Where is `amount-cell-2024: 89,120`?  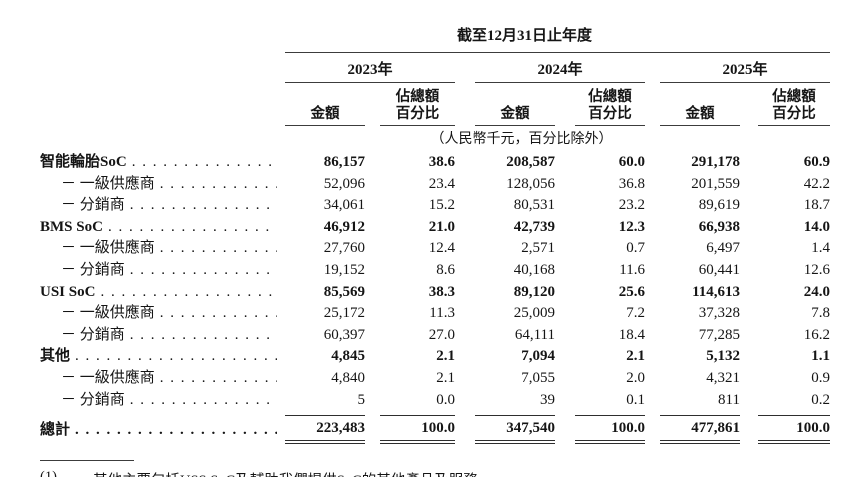
amount-cell-2024: 89,120 is located at coordinates (534, 291).